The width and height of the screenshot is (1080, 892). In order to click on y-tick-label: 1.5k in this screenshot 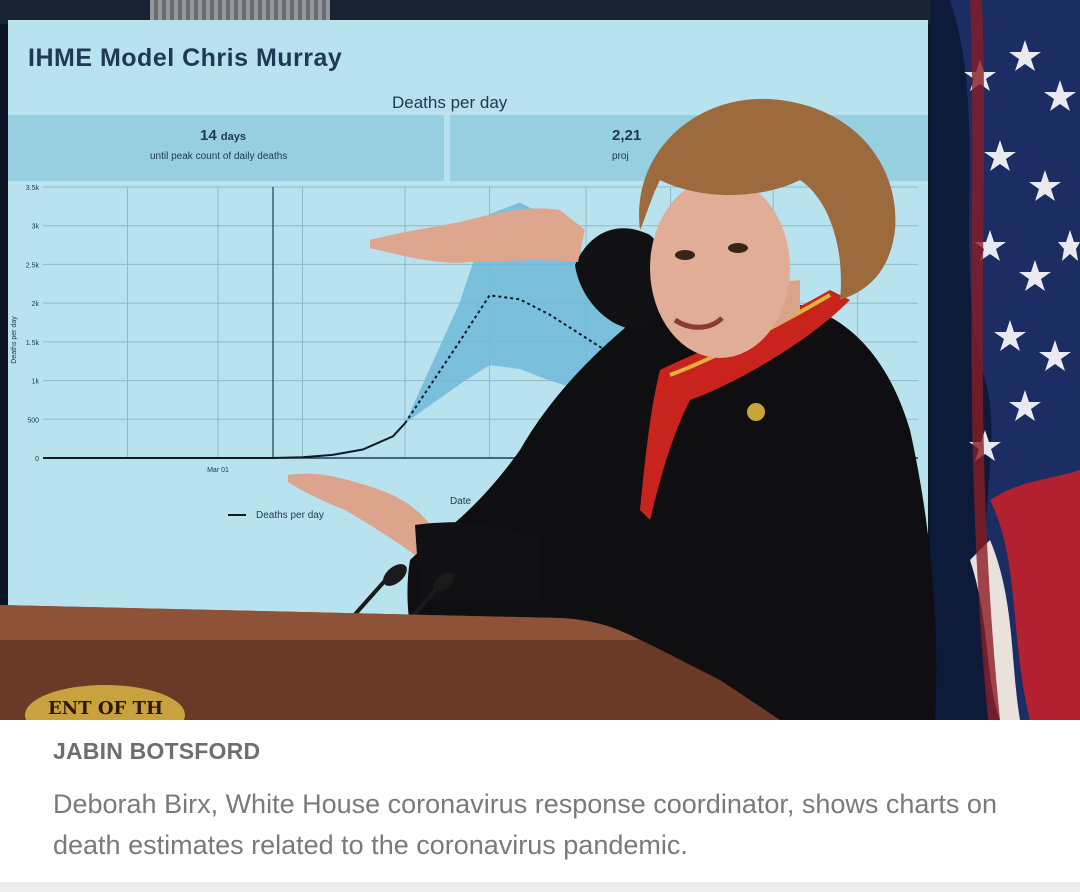, I will do `click(33, 343)`.